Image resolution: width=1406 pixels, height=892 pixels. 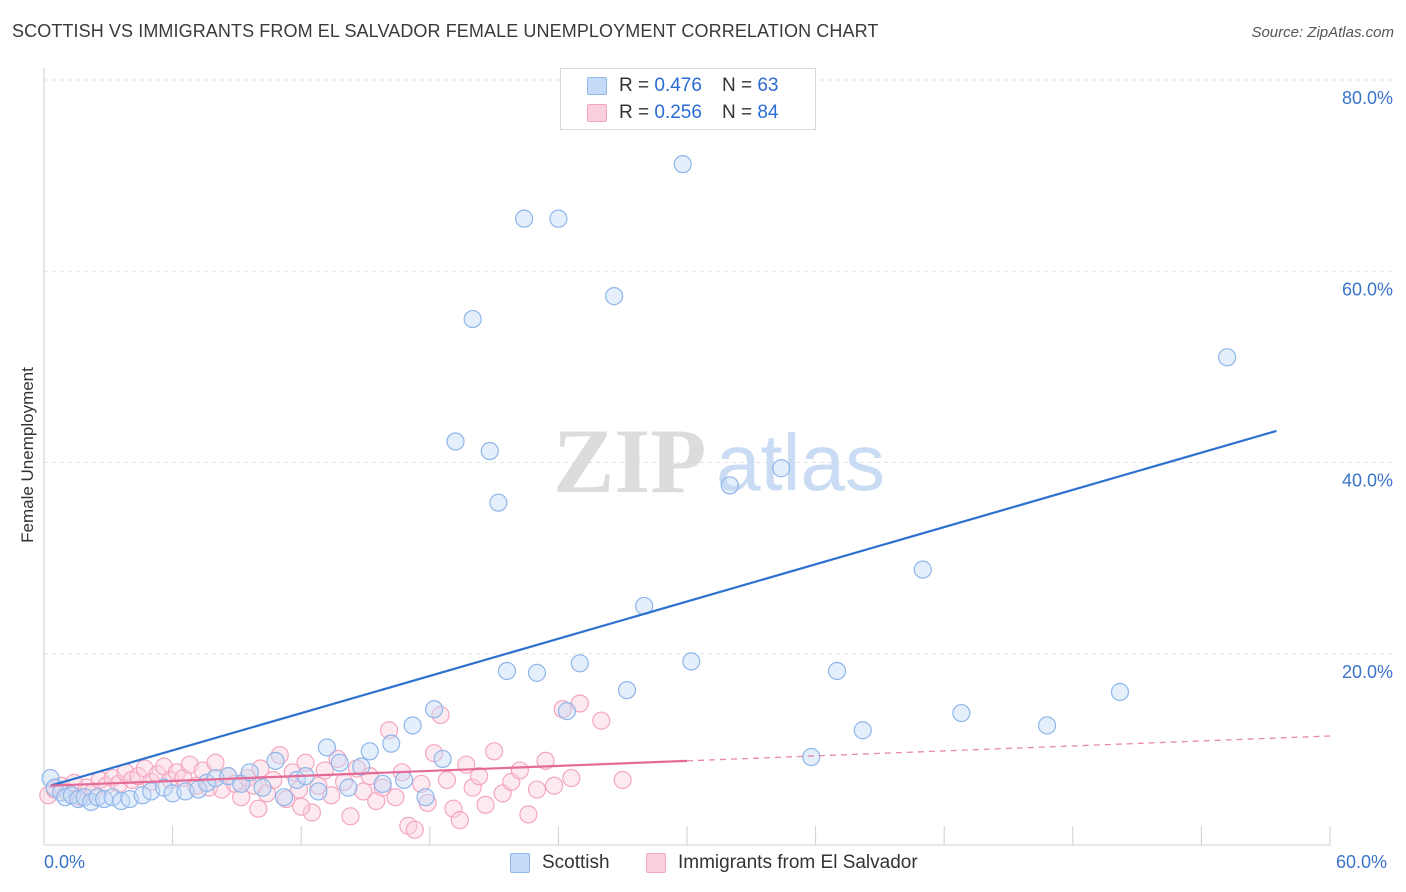 I want to click on watermark-zip: ZIP, so click(x=629, y=461).